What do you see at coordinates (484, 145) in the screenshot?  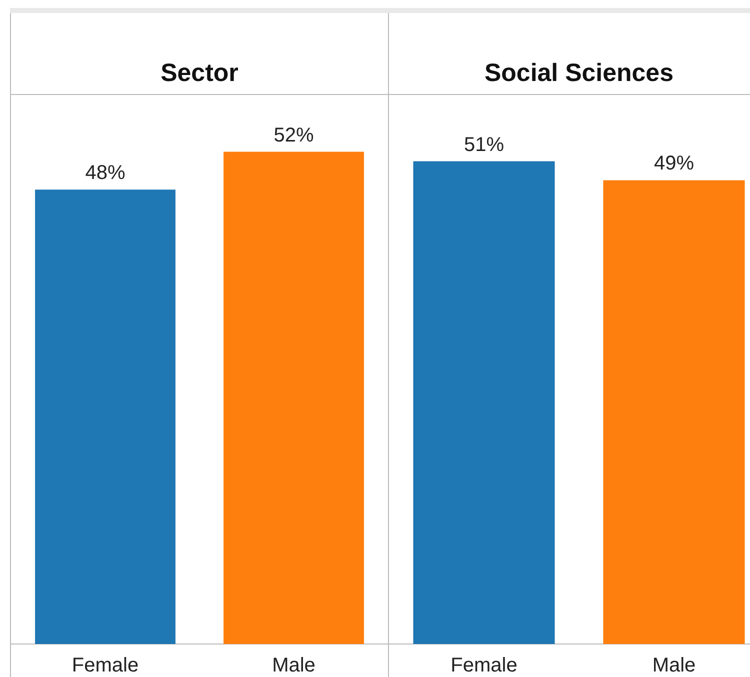 I see `data-label: 51%` at bounding box center [484, 145].